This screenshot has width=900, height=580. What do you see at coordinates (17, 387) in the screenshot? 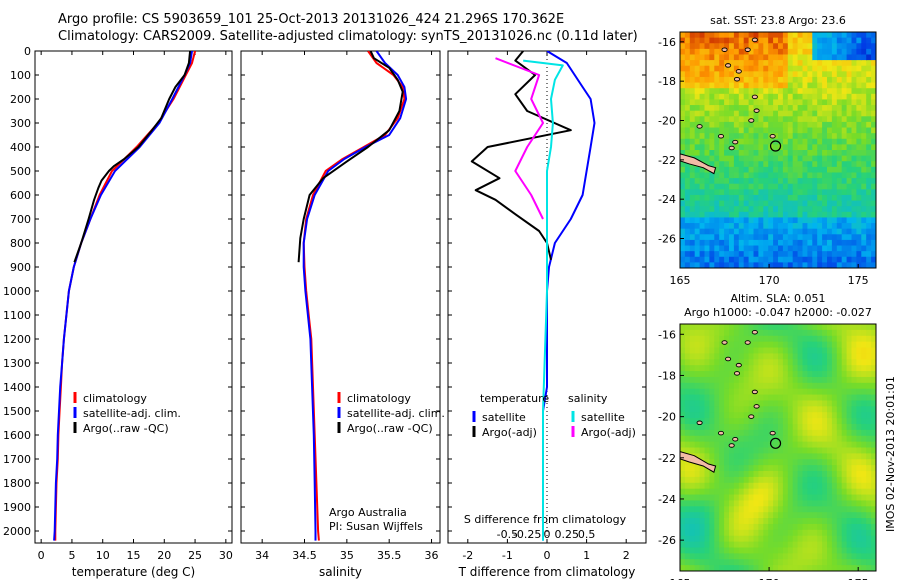
I see `depth-tick-label: 1400` at bounding box center [17, 387].